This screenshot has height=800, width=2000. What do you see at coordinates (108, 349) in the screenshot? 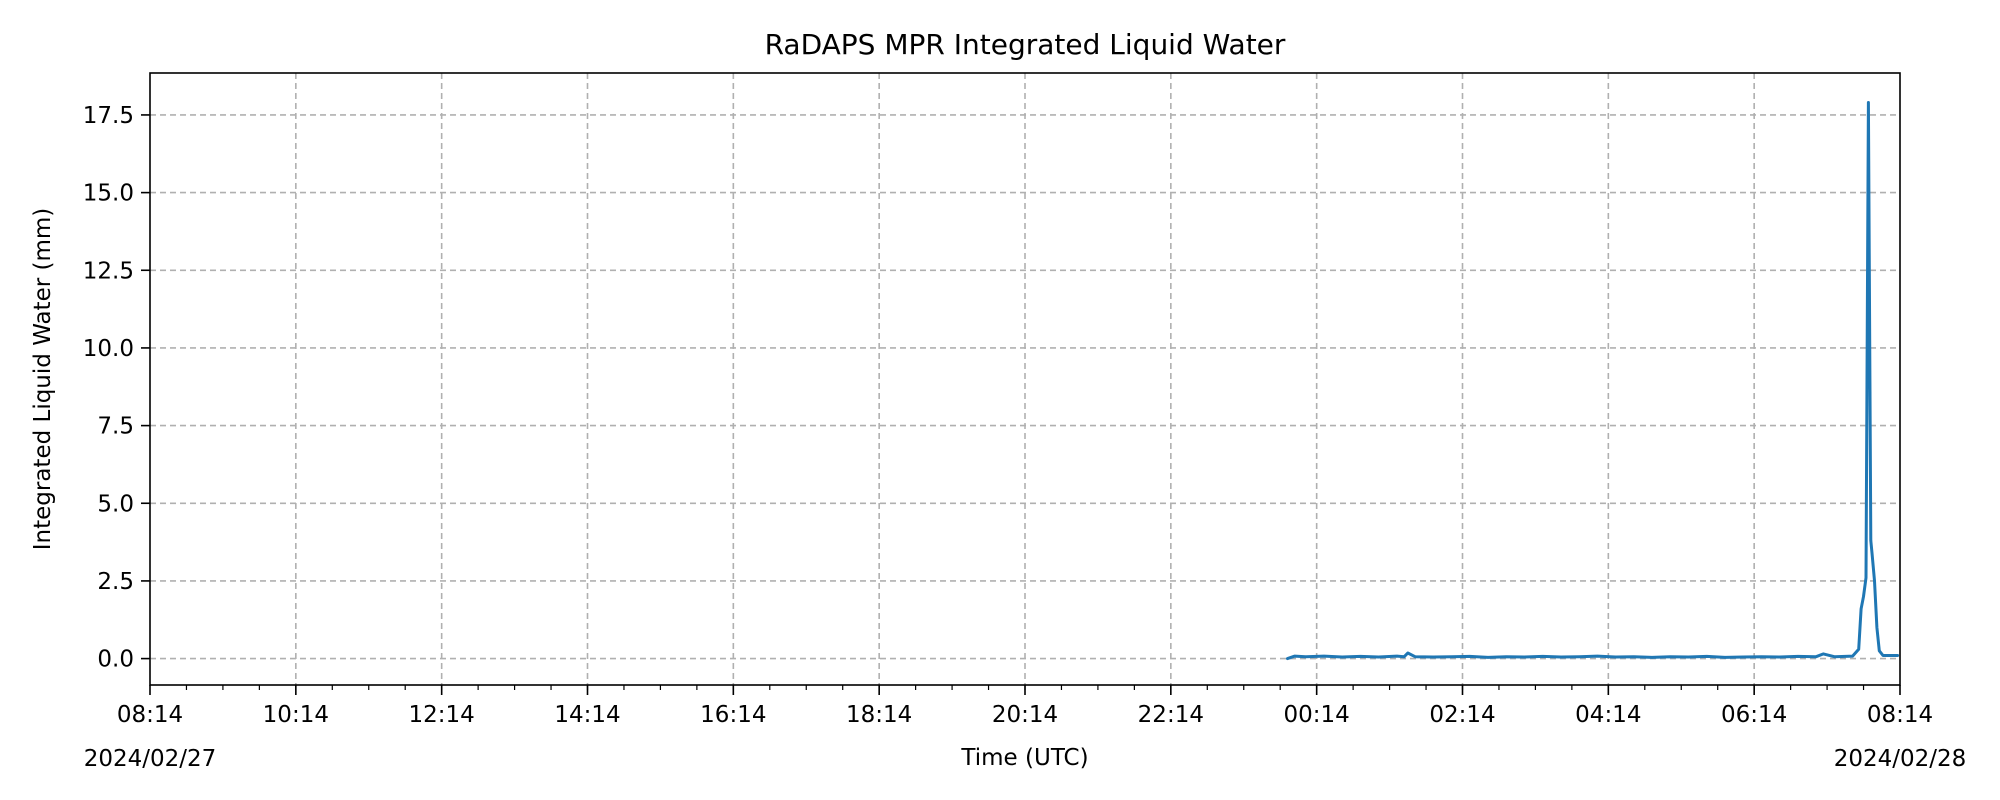
I see `y-tick-label: 10.0` at bounding box center [108, 349].